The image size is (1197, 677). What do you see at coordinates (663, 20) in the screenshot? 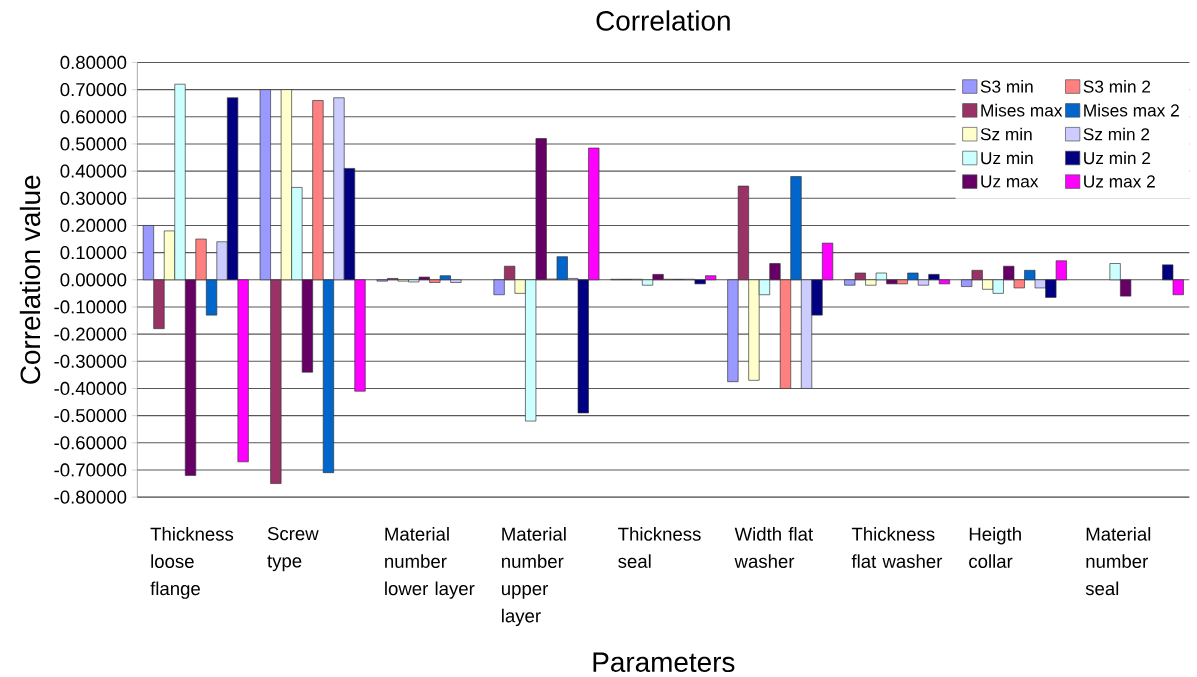
I see `chart-title: Correlation` at bounding box center [663, 20].